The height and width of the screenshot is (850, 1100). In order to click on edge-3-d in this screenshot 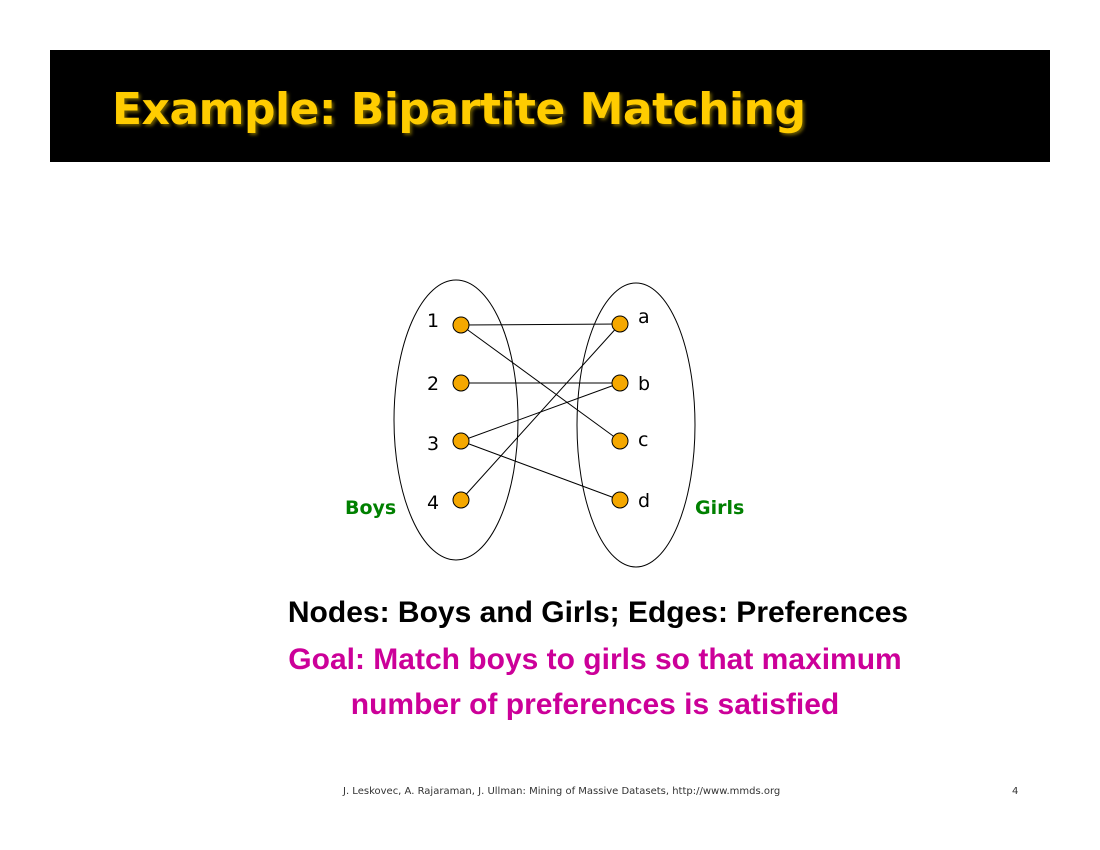, I will do `click(540, 470)`.